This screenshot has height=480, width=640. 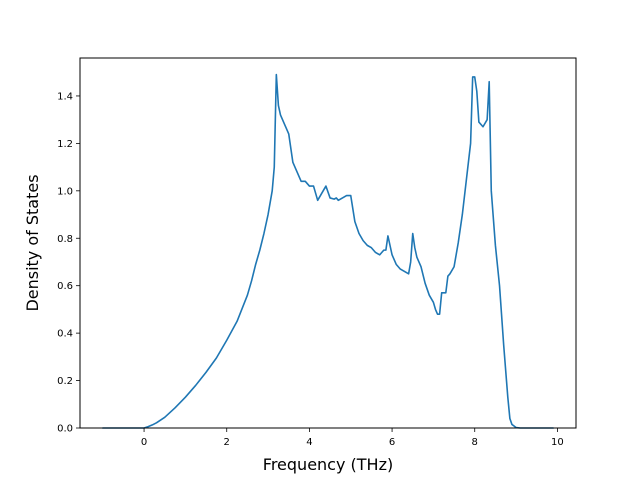 What do you see at coordinates (309, 442) in the screenshot?
I see `x-tick-label: 4` at bounding box center [309, 442].